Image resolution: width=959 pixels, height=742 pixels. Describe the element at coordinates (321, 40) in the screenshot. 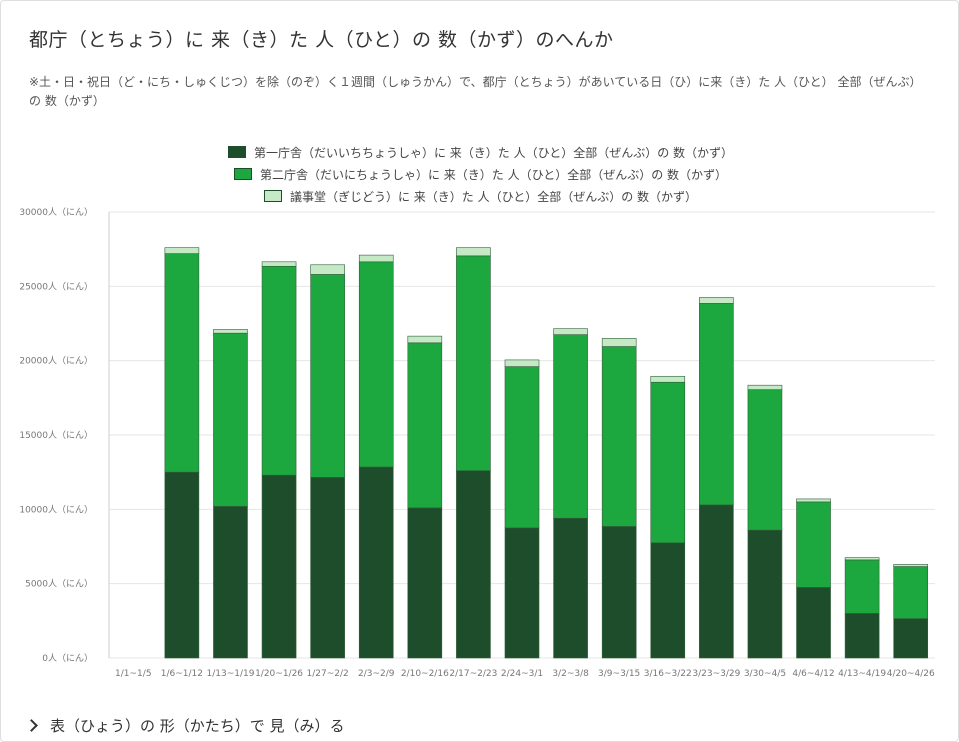

I see `chart-title: 都庁（とちょう）に 来（き）た 人（ひと）の 数（かず）のへんか` at that location.